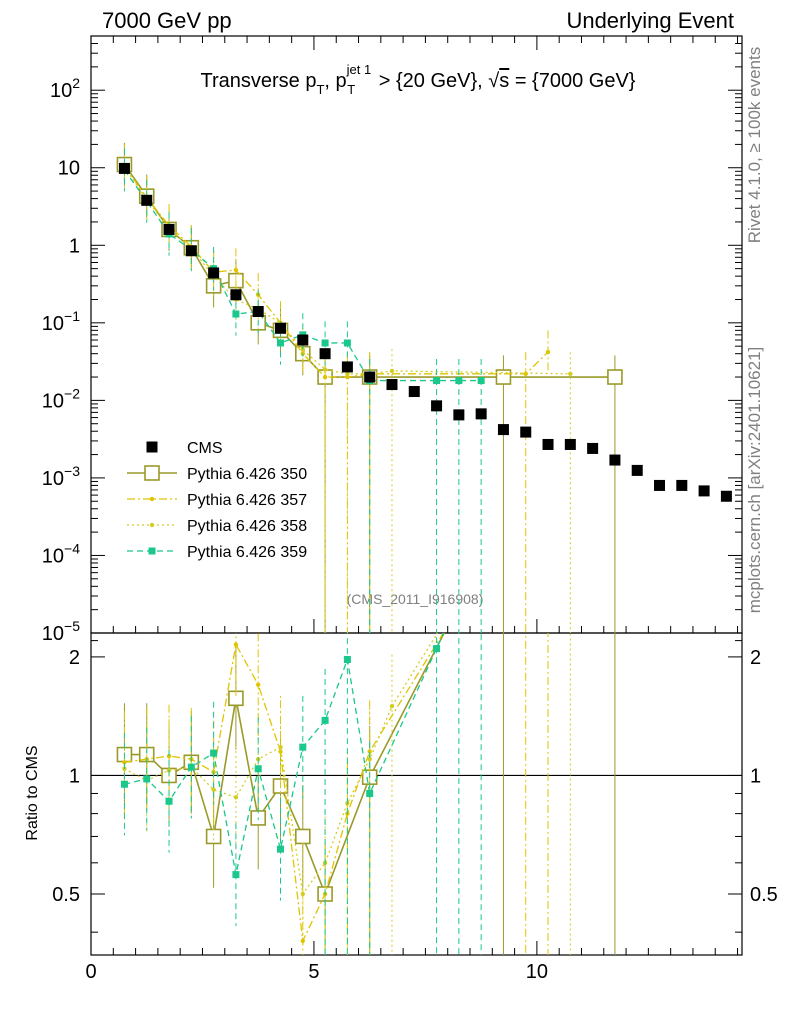 The image size is (786, 1024). What do you see at coordinates (247, 526) in the screenshot?
I see `legend-label: Pythia 6.426 358` at bounding box center [247, 526].